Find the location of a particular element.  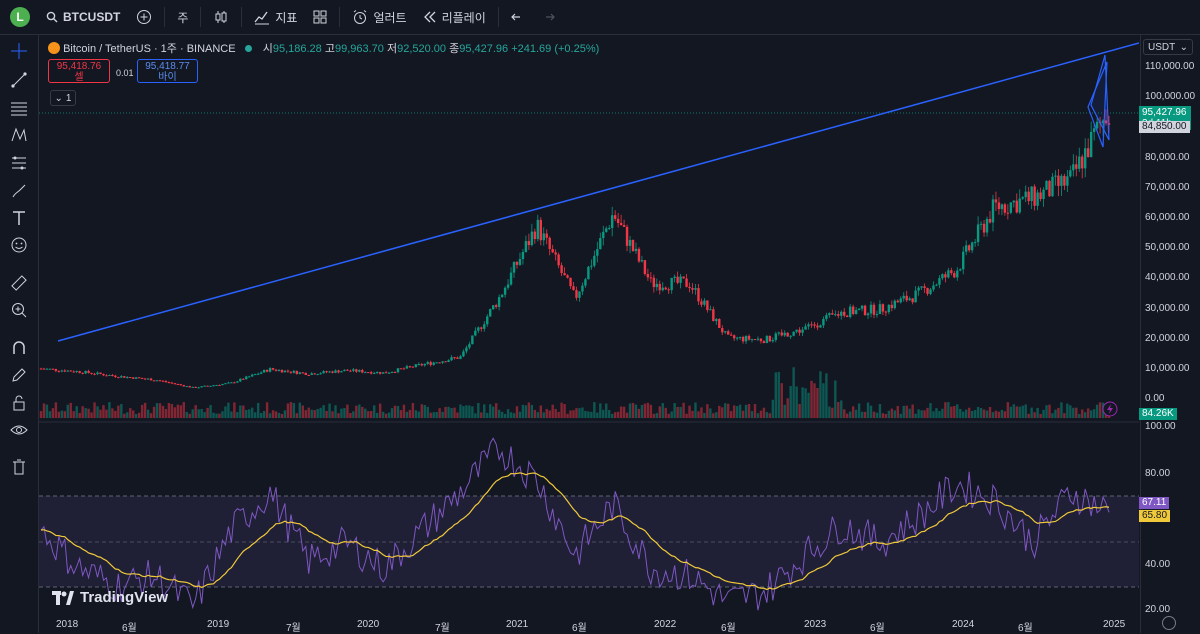

interval-button: 주 is located at coordinates (183, 17).